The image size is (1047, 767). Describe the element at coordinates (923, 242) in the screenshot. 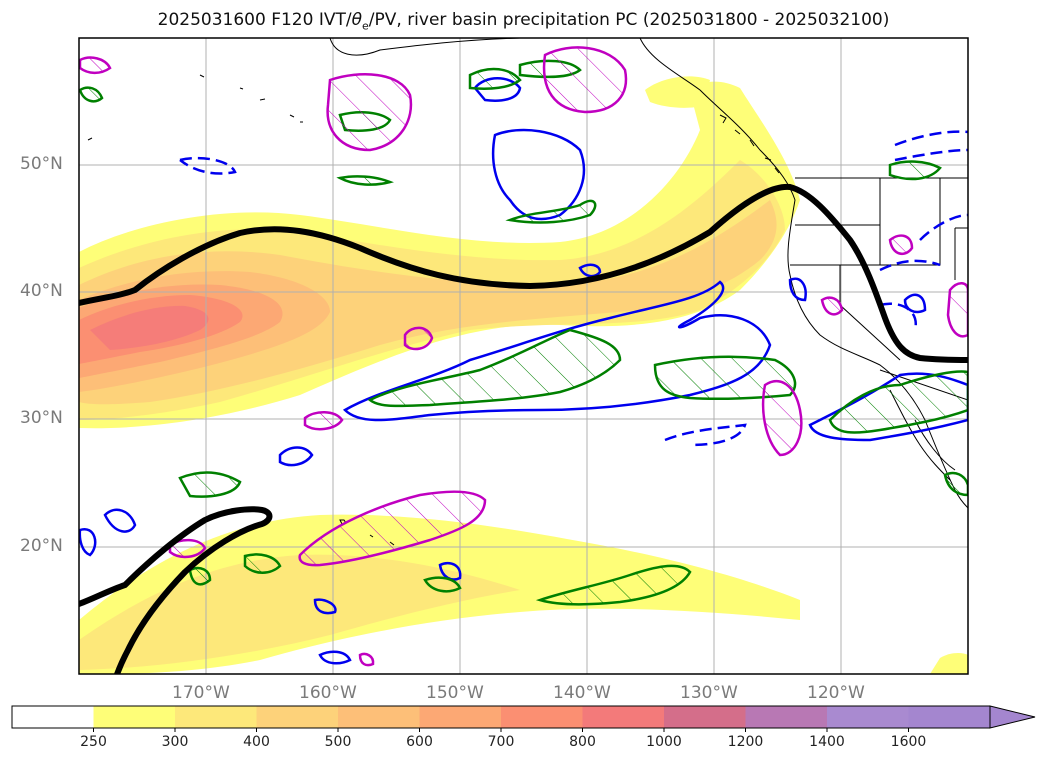

I see `blue-contour-dashed3` at that location.